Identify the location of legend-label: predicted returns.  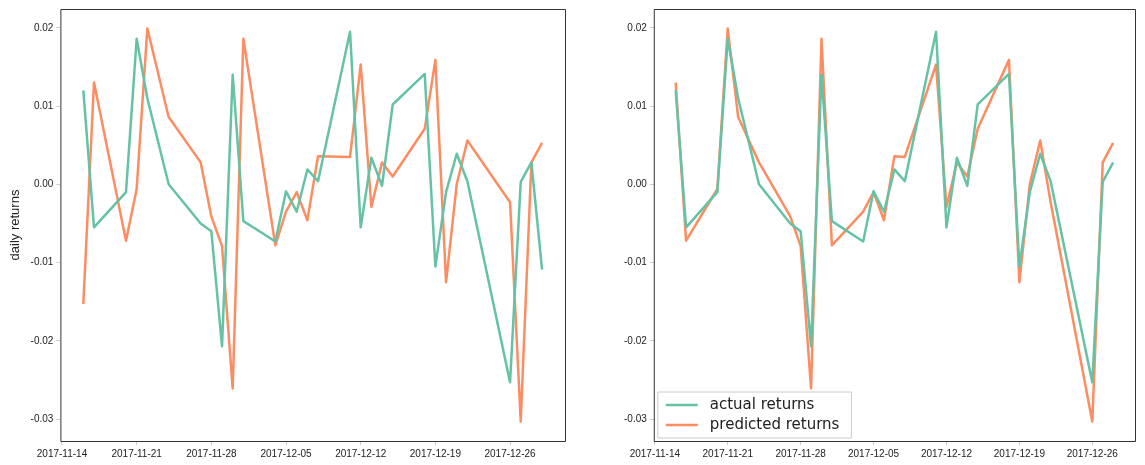
(774, 423).